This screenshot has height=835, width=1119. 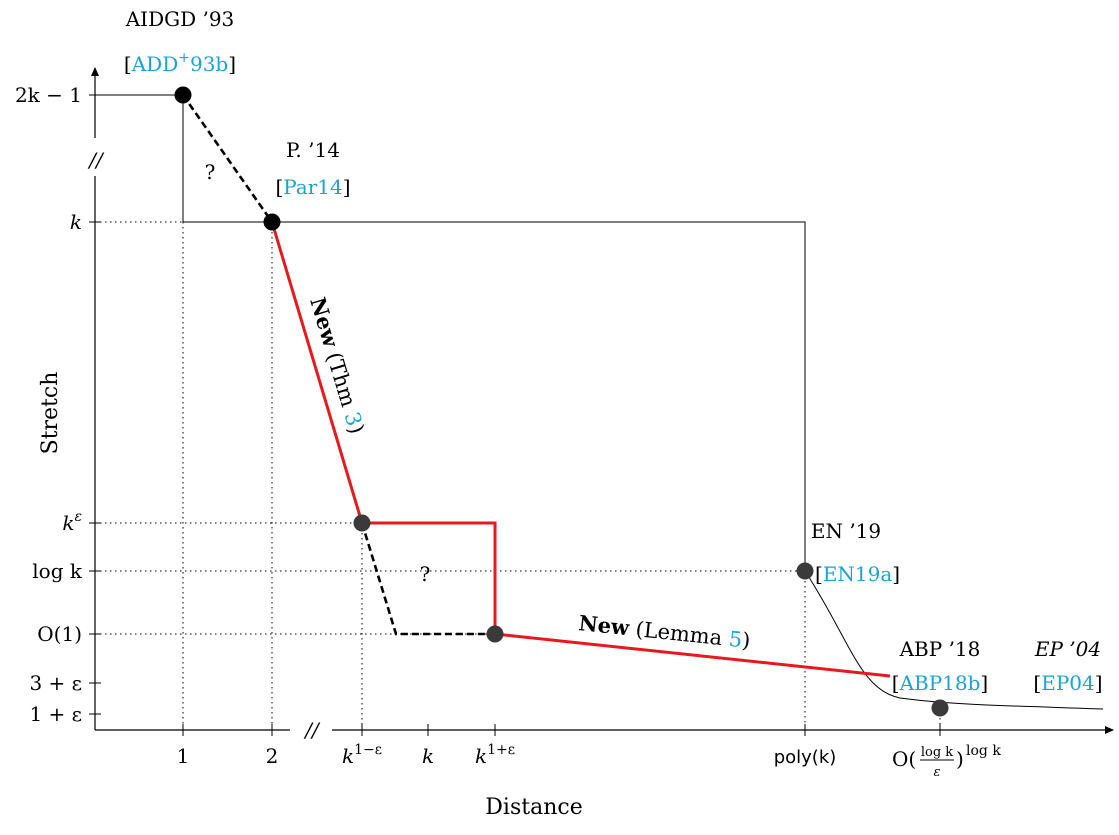 What do you see at coordinates (55, 714) in the screenshot?
I see `y-tick-label: 1 + ε` at bounding box center [55, 714].